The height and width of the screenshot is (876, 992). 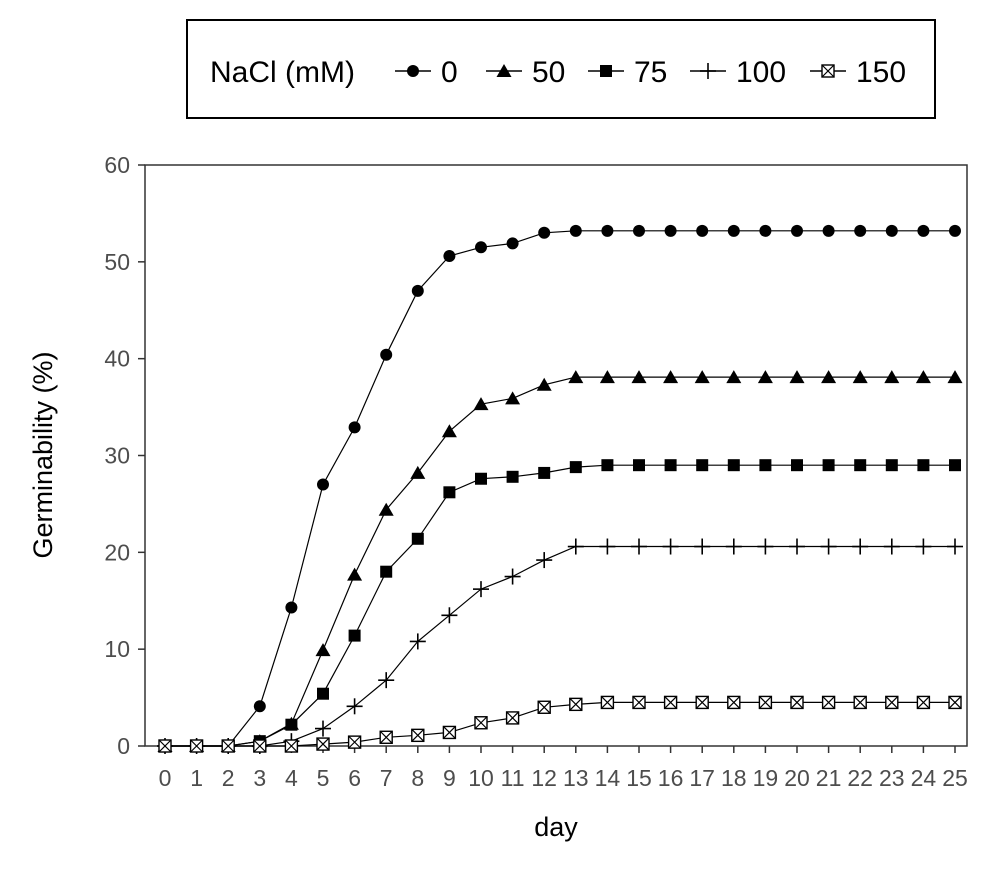 I want to click on x-tick-label: 20, so click(x=797, y=778).